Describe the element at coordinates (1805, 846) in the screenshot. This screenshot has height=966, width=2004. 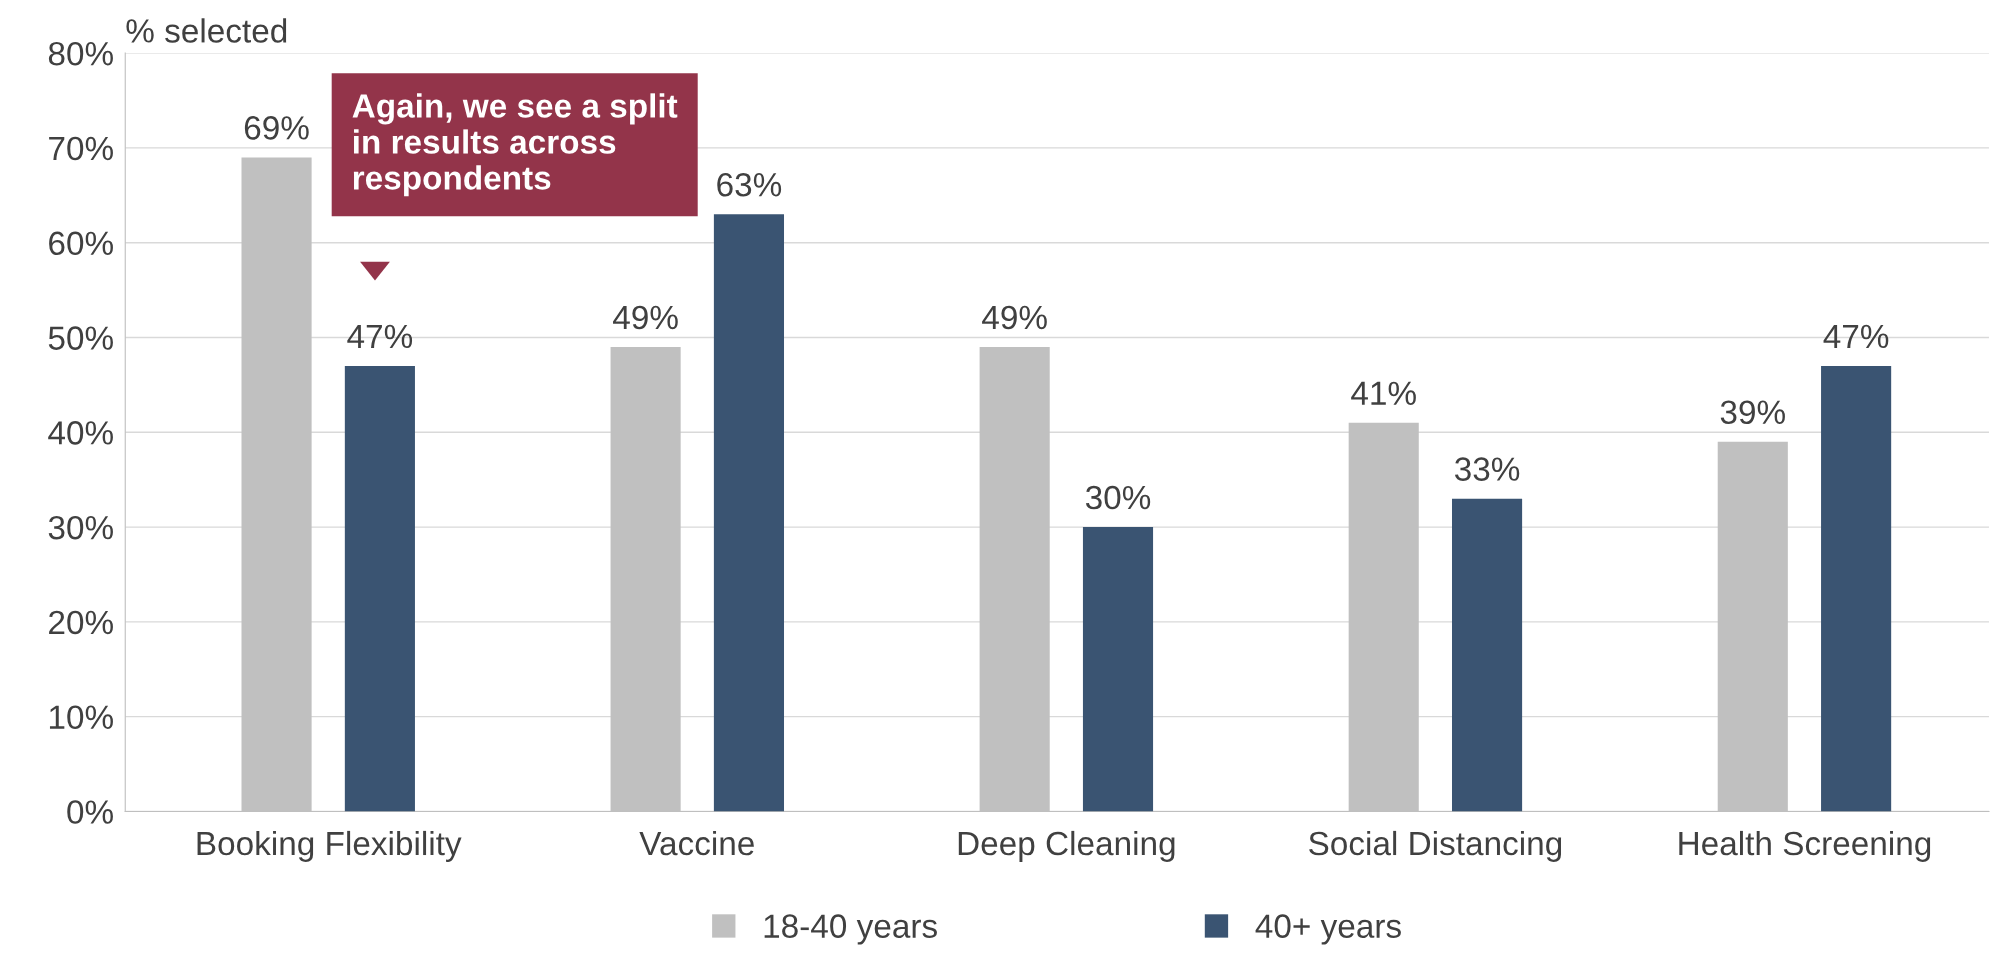
I see `x-tick-label: Health Screening` at that location.